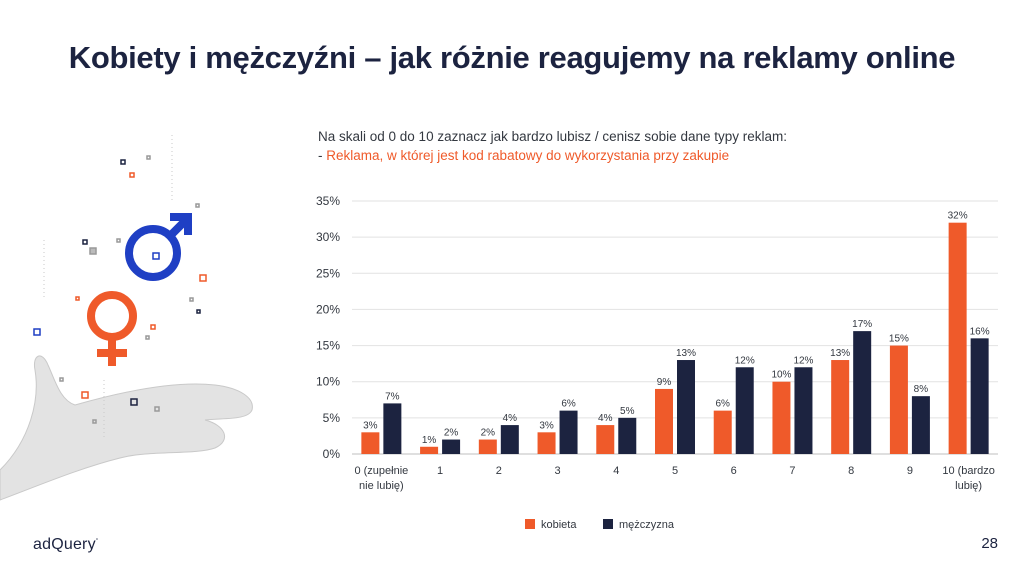 The height and width of the screenshot is (569, 1024). Describe the element at coordinates (97, 541) in the screenshot. I see `logo-mark: °` at that location.